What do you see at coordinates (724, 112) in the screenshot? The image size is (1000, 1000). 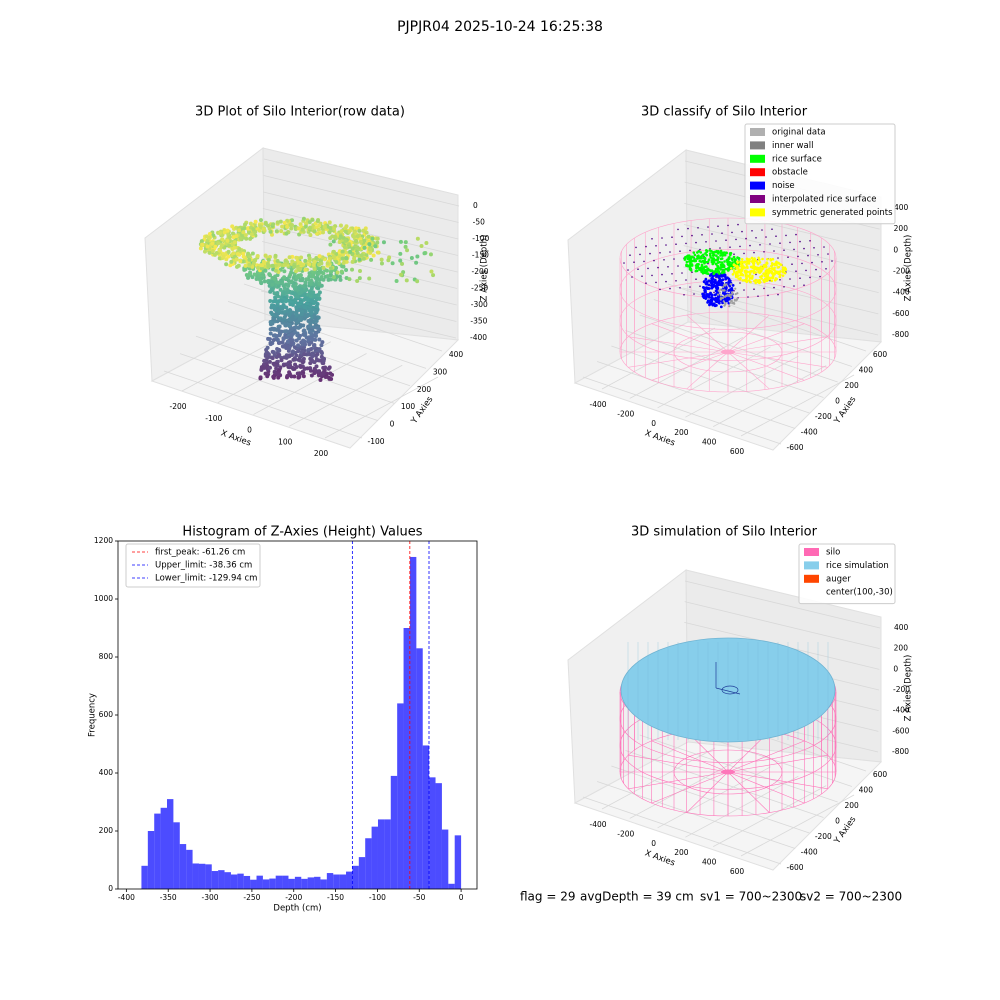 I see `chart-title: 3D classify of Silo Interior` at bounding box center [724, 112].